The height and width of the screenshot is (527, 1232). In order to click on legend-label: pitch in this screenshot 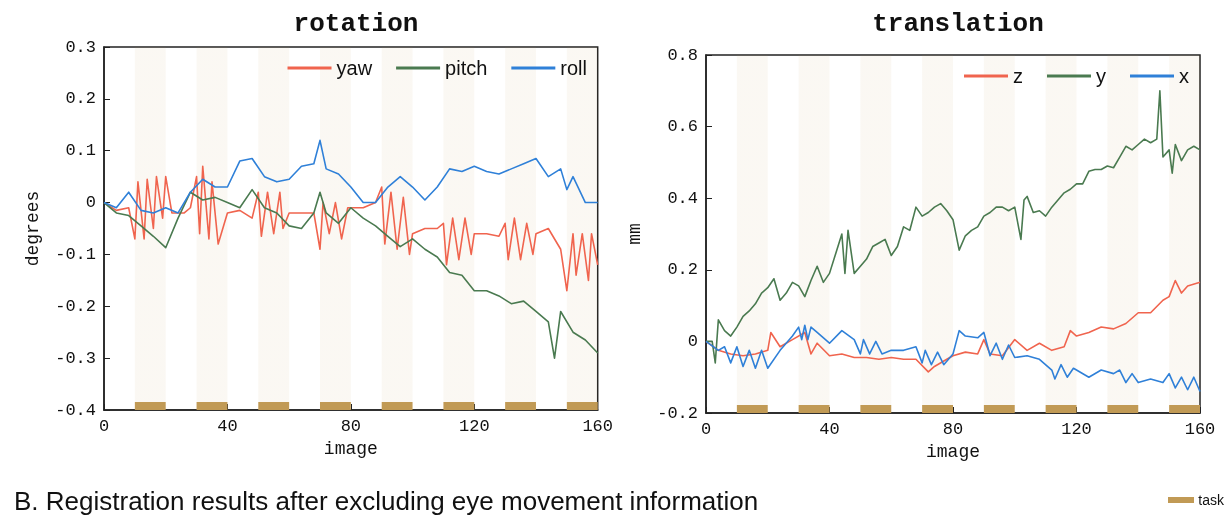, I will do `click(466, 68)`.